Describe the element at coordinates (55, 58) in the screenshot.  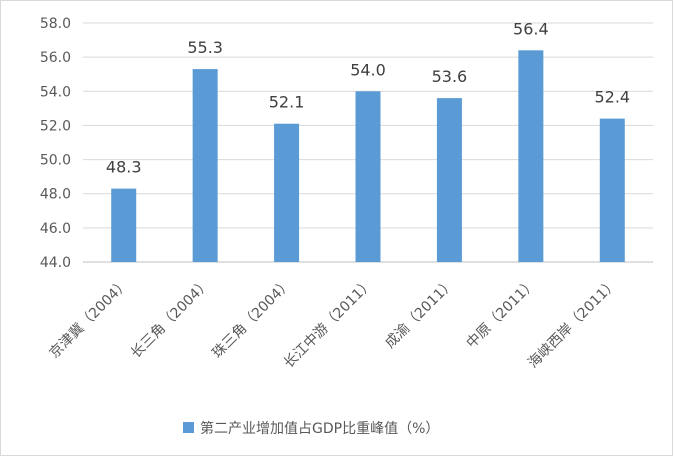
I see `y-tick-label: 56.0` at that location.